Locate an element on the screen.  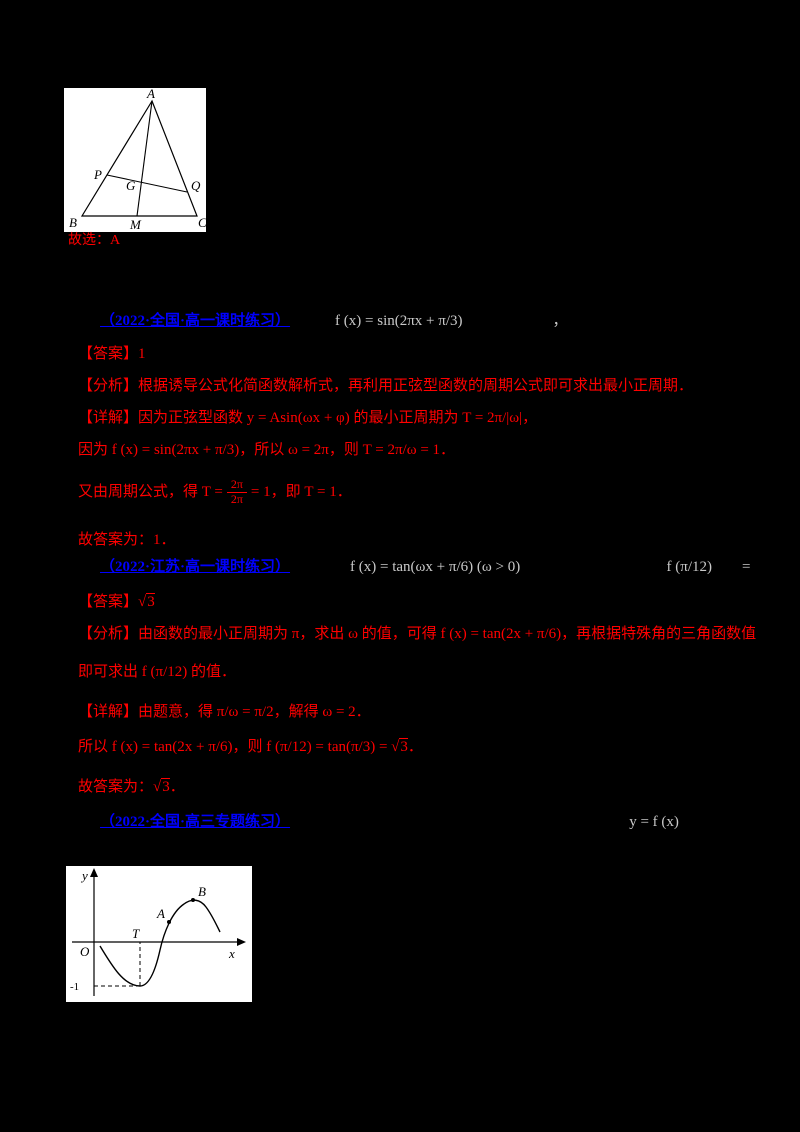
problem1-stem-comma: ， is located at coordinates (560, 321).